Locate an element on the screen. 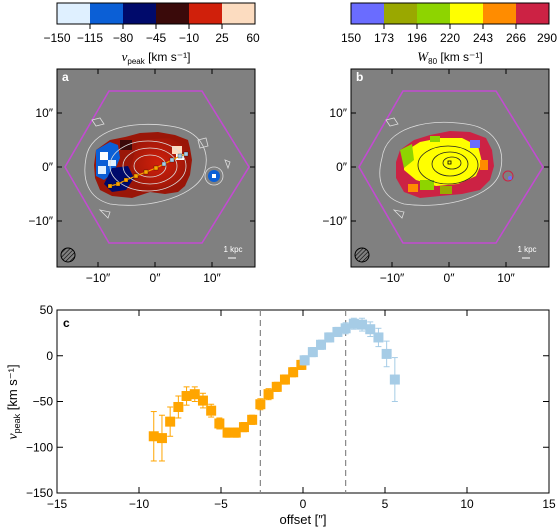 This screenshot has height=528, width=560. colorbar-w80-tick: 150 is located at coordinates (351, 38).